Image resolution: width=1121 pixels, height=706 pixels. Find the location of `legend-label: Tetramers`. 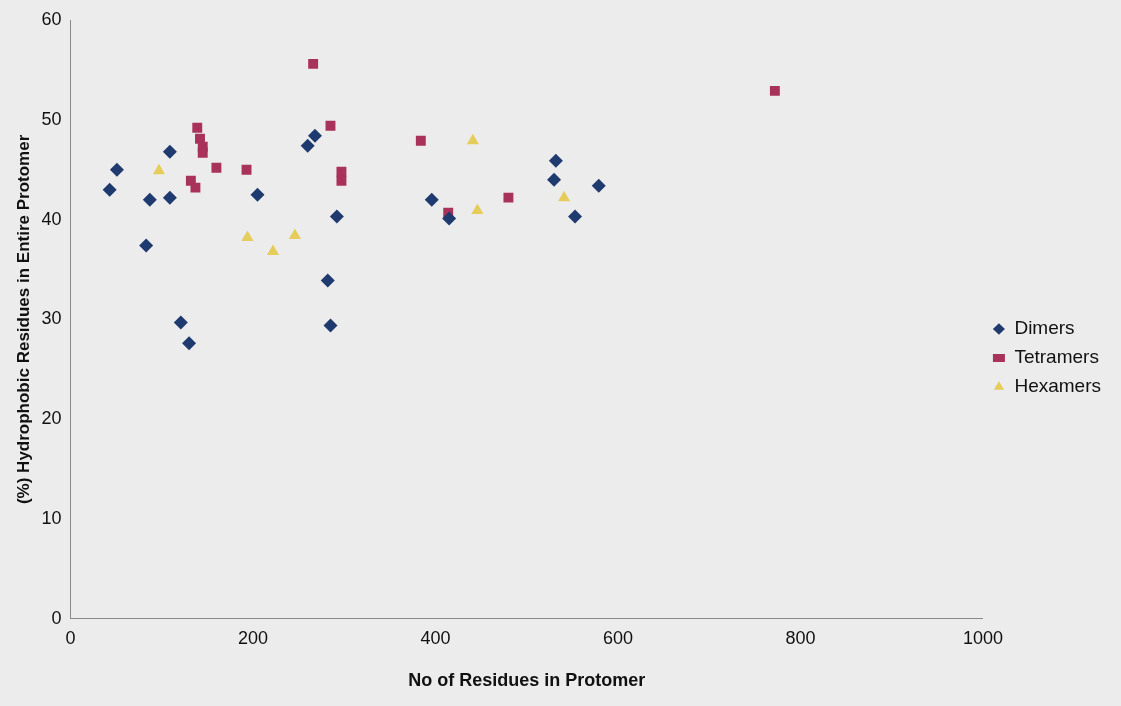

legend-label: Tetramers is located at coordinates (1056, 357).